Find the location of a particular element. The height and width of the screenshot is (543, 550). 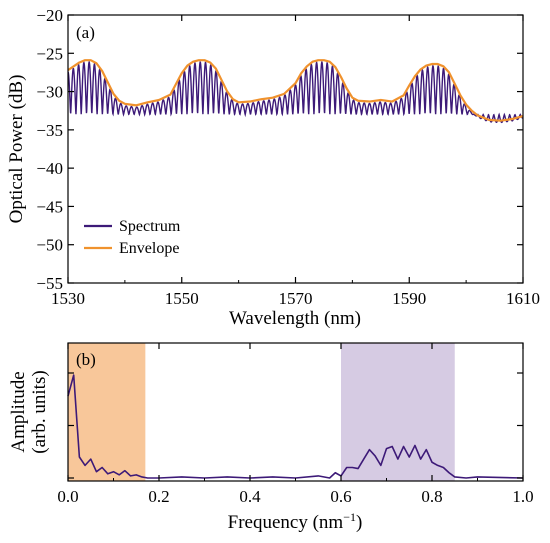

panel-b-label: (b) is located at coordinates (86, 359).